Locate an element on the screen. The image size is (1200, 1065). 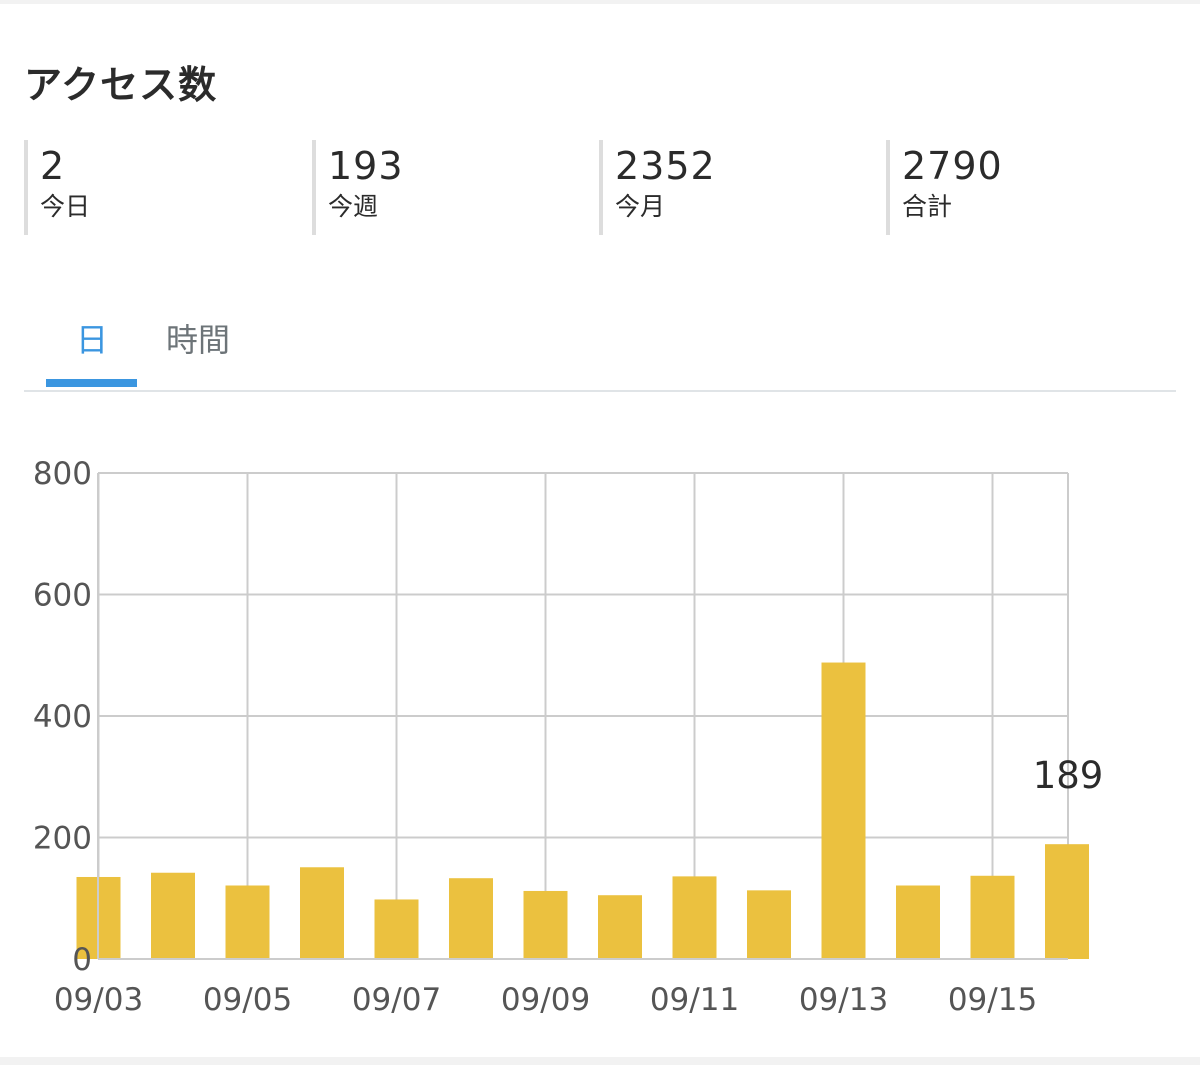
data-label: 189 is located at coordinates (1068, 775).